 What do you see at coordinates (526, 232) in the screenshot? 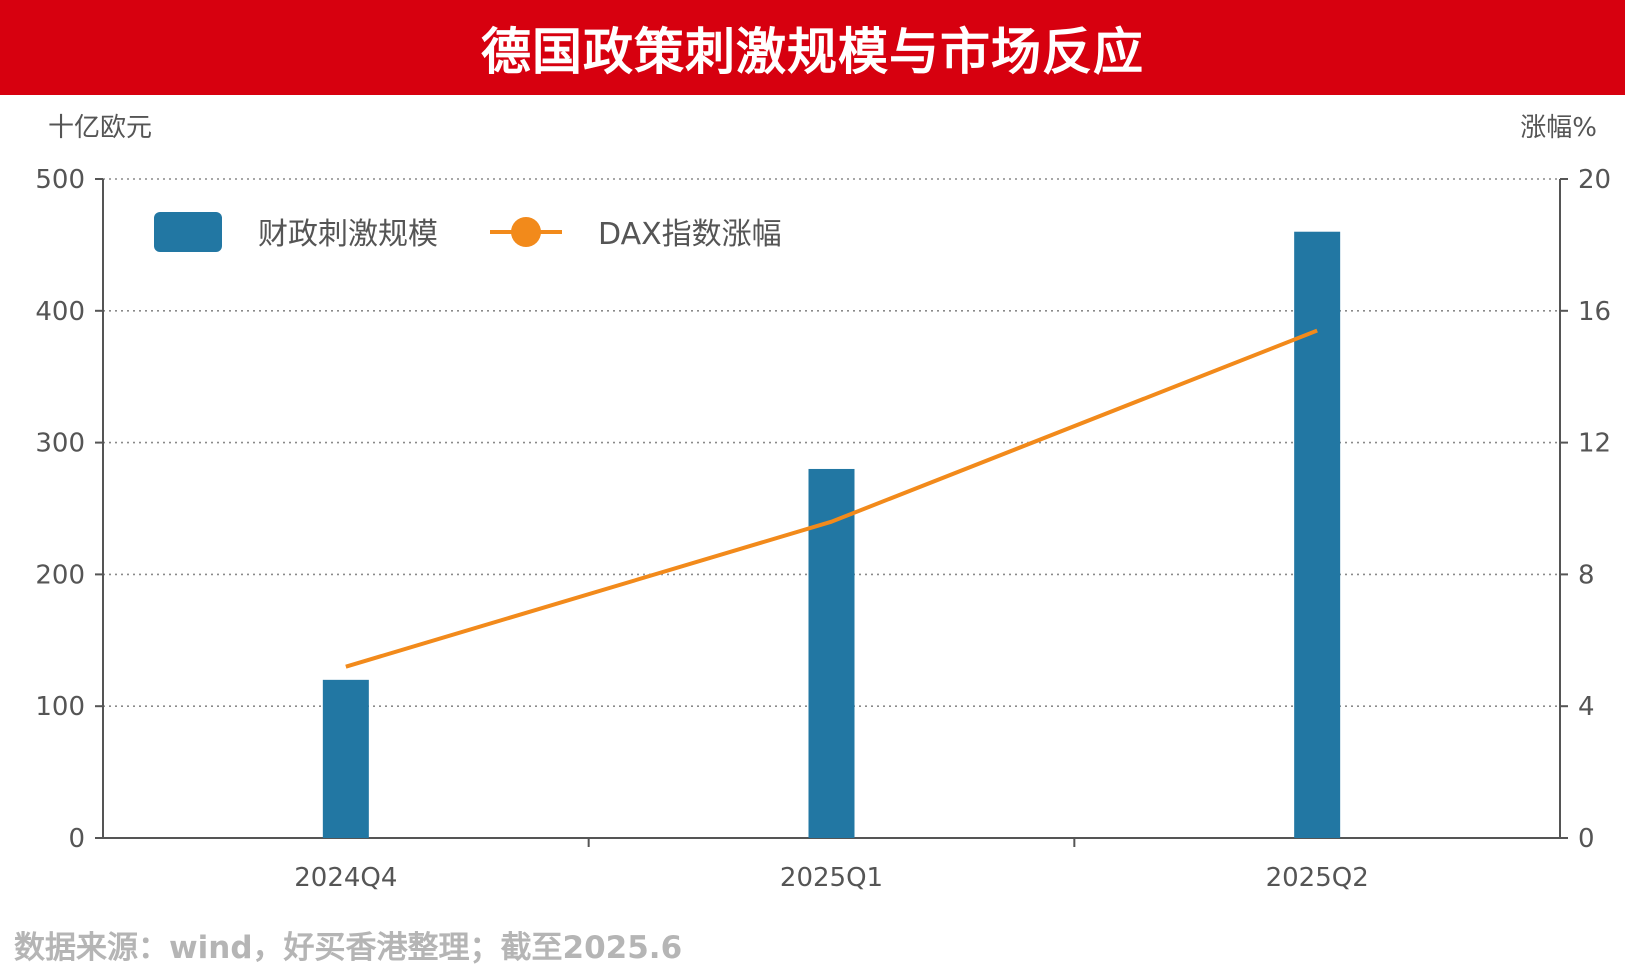
I see `legend-line-marker` at bounding box center [526, 232].